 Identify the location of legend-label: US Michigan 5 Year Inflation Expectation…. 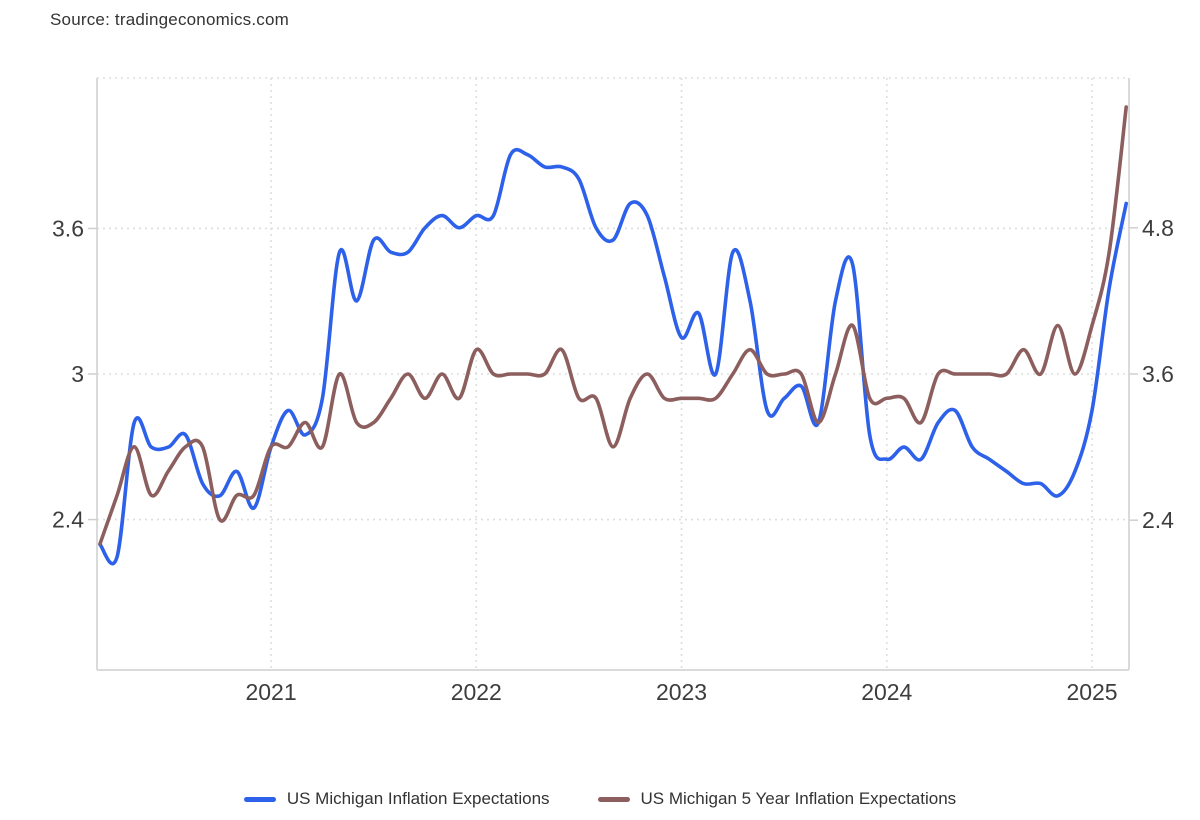
(798, 798).